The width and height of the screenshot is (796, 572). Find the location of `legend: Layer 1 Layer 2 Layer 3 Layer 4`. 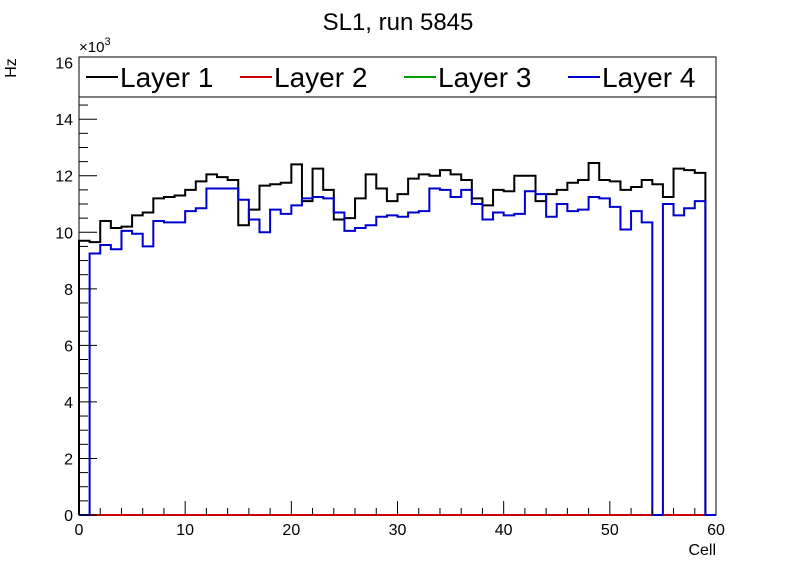

legend: Layer 1 Layer 2 Layer 3 Layer 4 is located at coordinates (397, 77).